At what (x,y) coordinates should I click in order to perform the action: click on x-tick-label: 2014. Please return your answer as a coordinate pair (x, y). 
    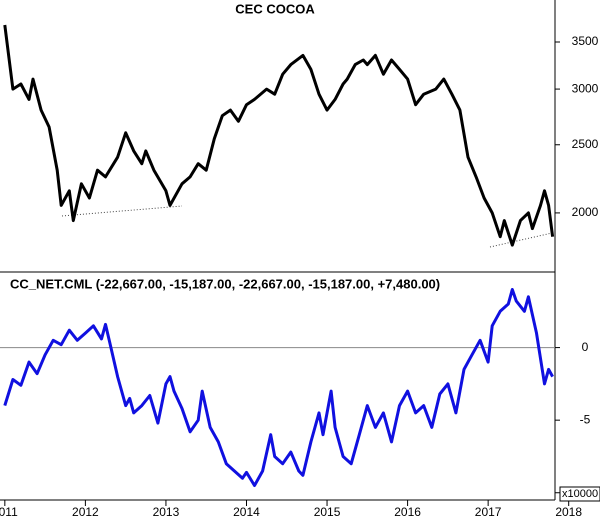
    Looking at the image, I should click on (246, 512).